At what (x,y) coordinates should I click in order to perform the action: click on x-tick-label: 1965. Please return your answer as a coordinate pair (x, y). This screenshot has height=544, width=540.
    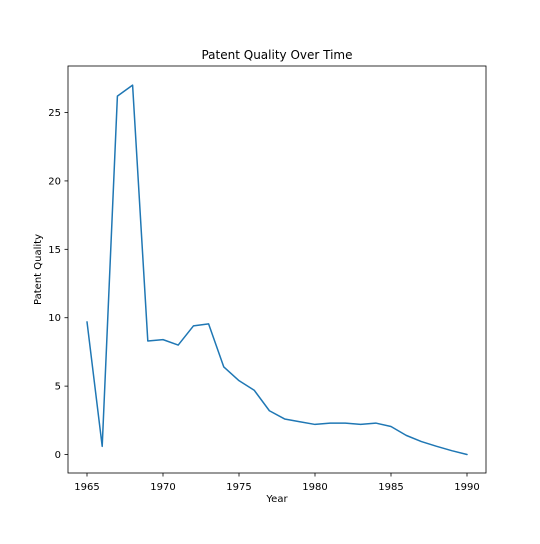
    Looking at the image, I should click on (86, 487).